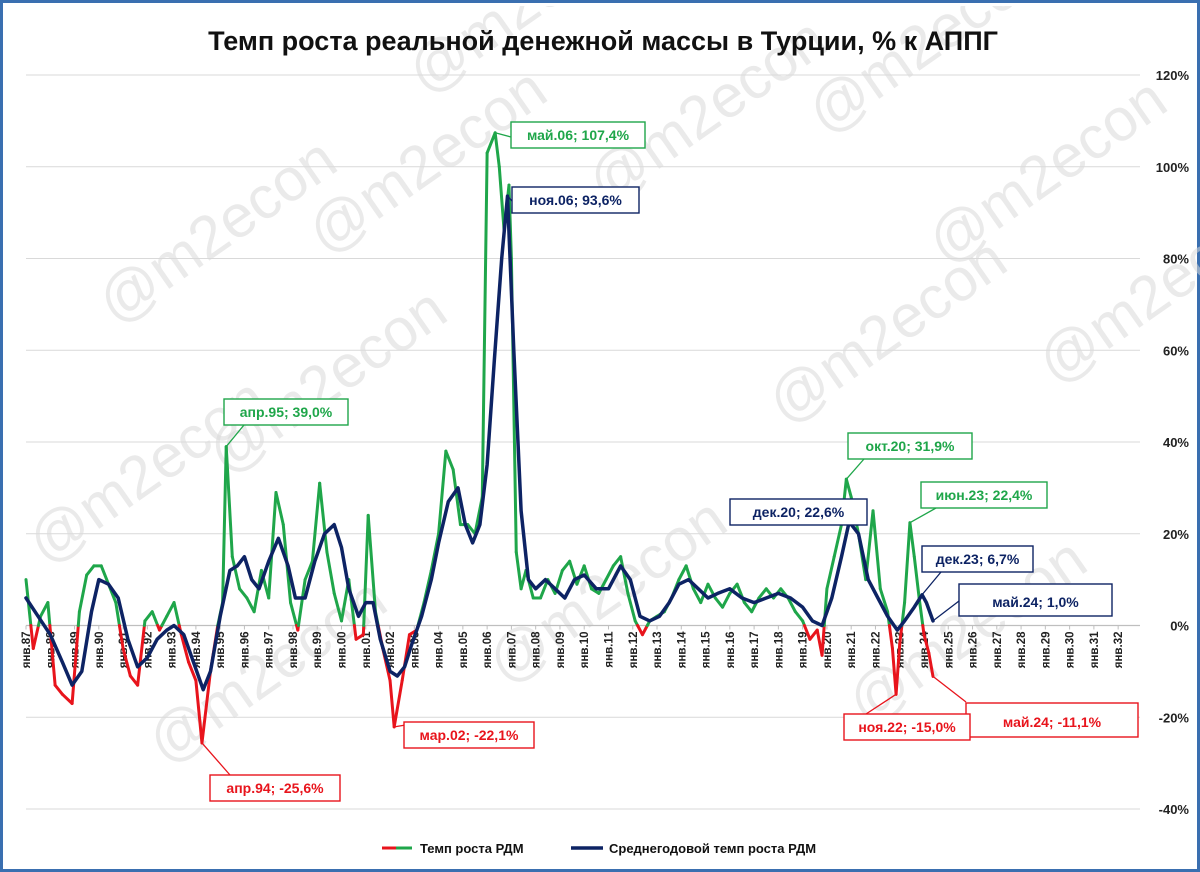  I want to click on x-tick-label: янв.31, so click(1095, 649).